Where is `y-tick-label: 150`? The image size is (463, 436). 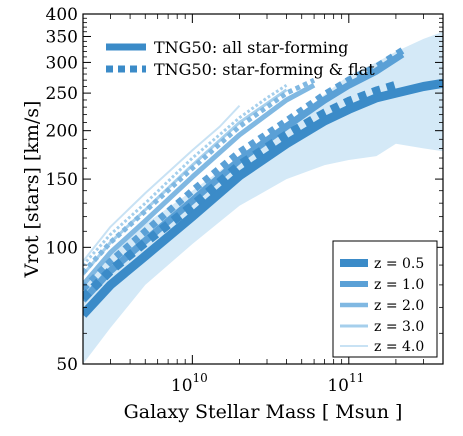
y-tick-label: 150 is located at coordinates (62, 180).